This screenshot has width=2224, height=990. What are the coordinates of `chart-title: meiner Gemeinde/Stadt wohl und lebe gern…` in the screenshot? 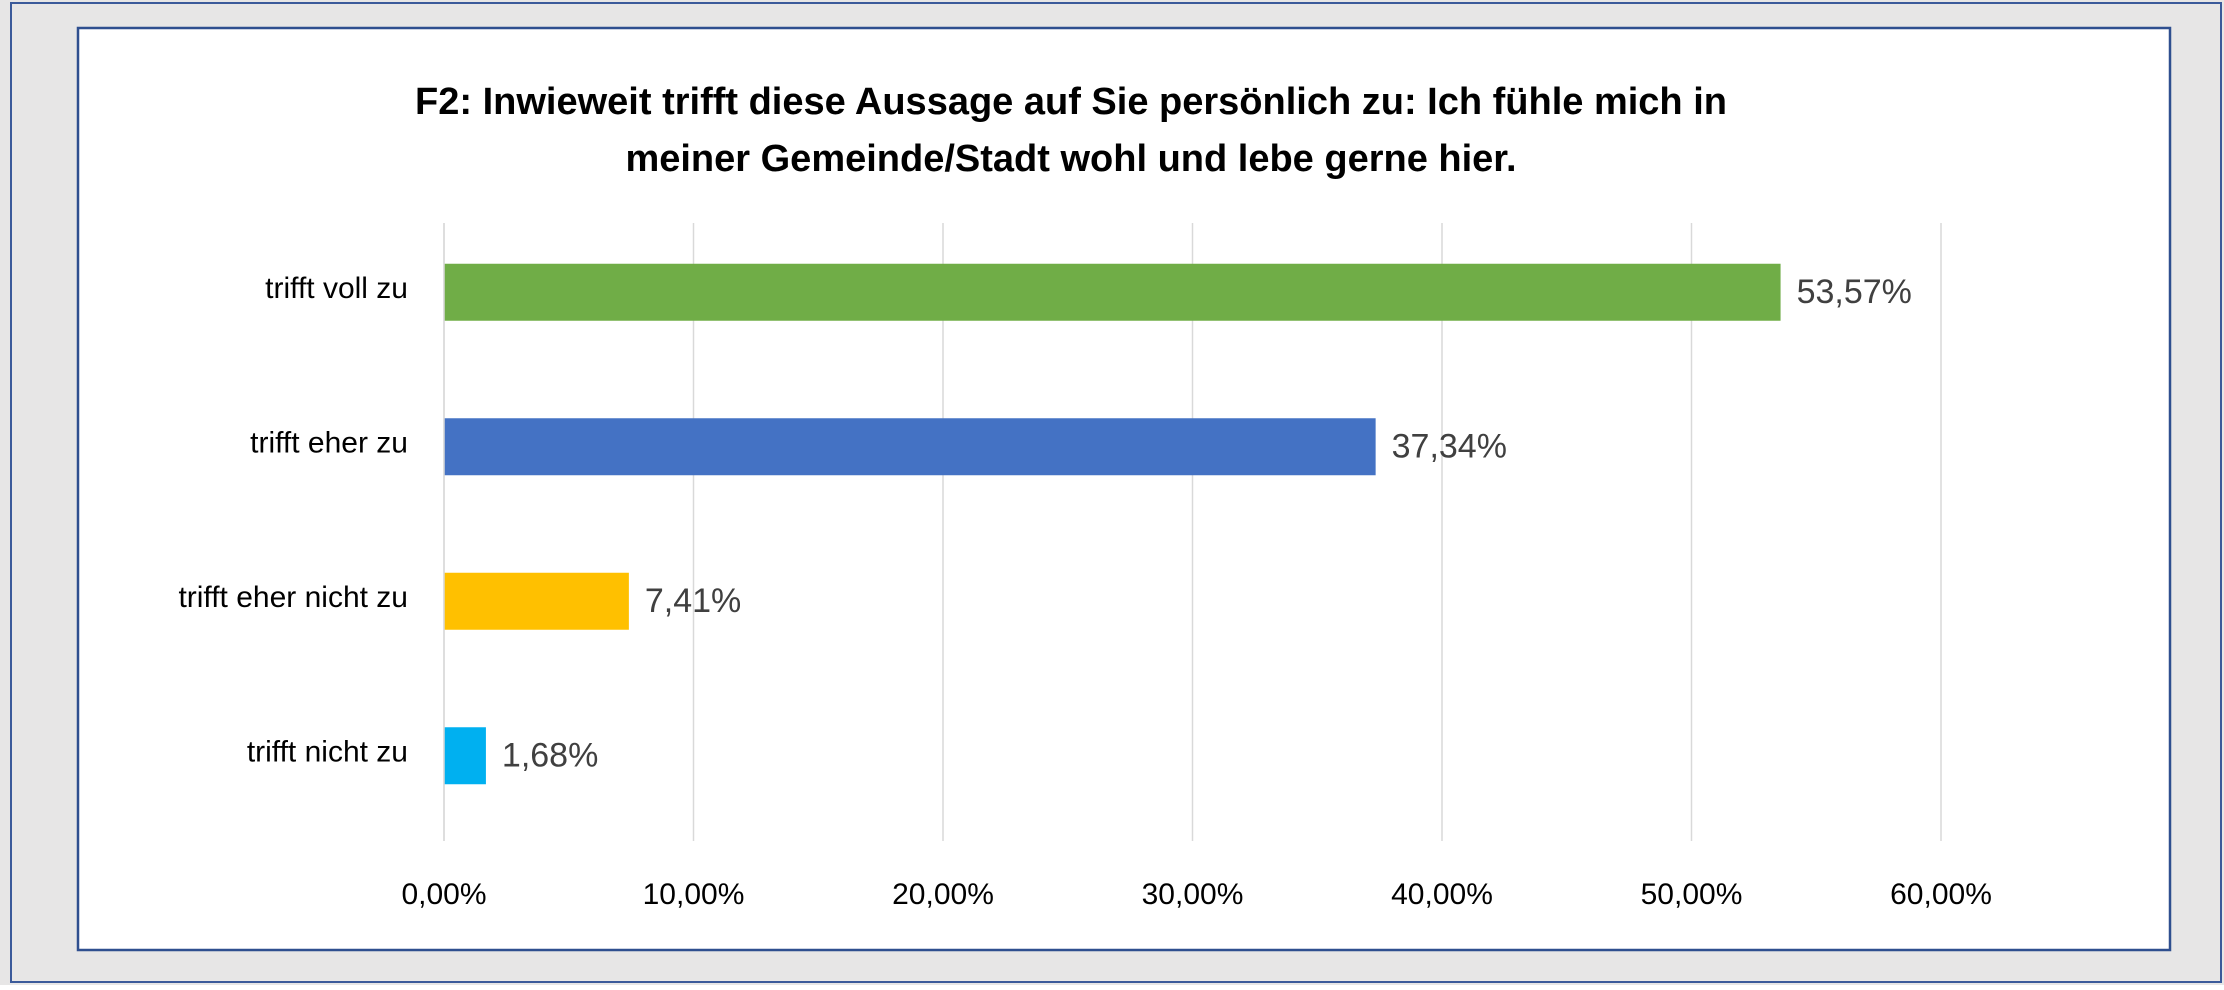 It's located at (1070, 159).